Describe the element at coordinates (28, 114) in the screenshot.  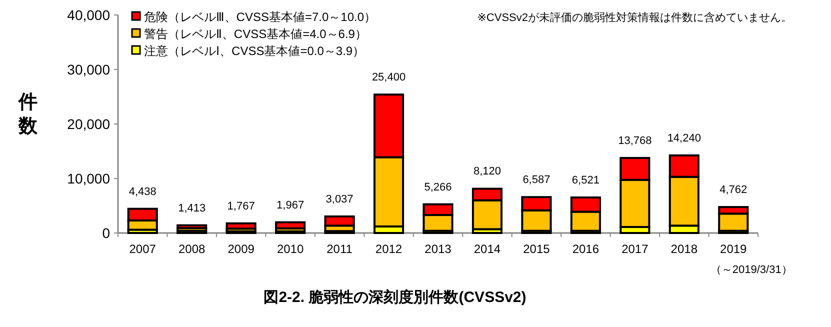
I see `y-axis-title: 件数` at that location.